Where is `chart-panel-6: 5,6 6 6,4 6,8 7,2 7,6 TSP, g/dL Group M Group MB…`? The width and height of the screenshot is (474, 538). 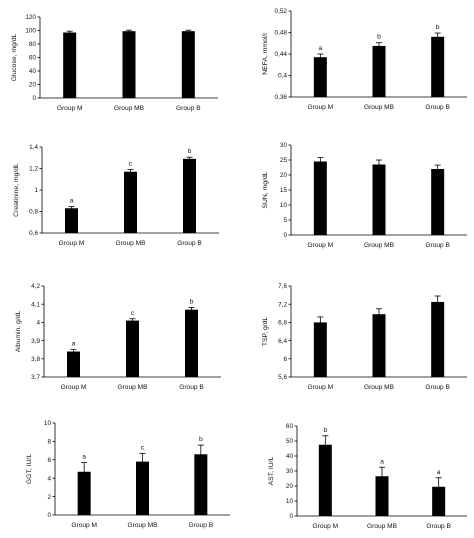
chart-panel-6: 5,6 6 6,4 6,8 7,2 7,6 TSP, g/dL Group M Group MB… is located at coordinates (364, 337).